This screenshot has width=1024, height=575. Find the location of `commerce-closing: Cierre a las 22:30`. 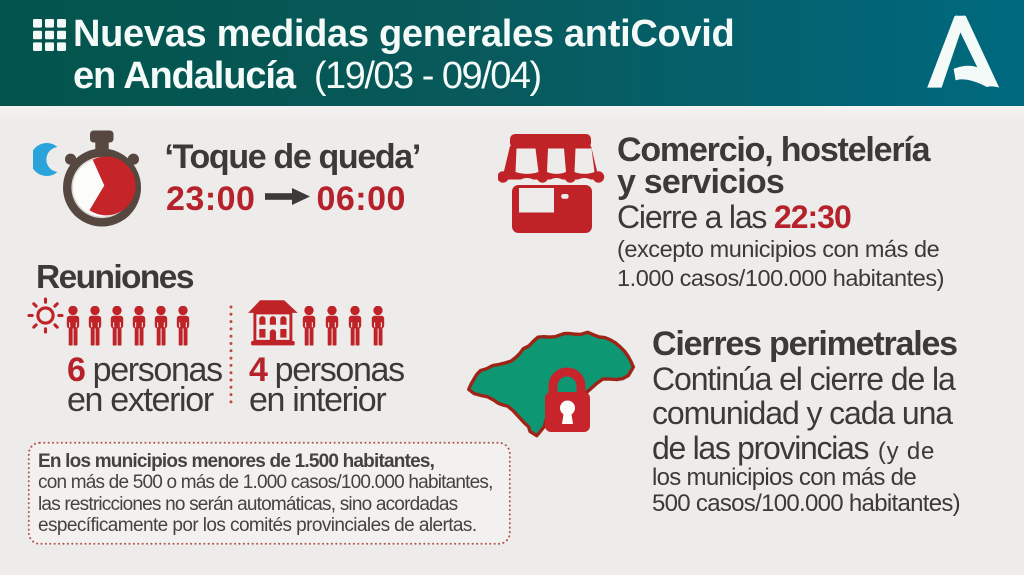

commerce-closing: Cierre a las 22:30 is located at coordinates (734, 217).